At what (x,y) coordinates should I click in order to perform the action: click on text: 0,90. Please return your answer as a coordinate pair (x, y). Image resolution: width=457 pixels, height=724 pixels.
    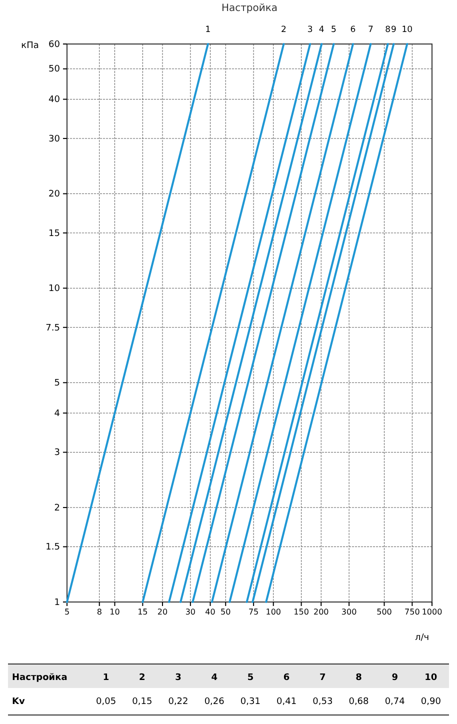
    Looking at the image, I should click on (431, 702).